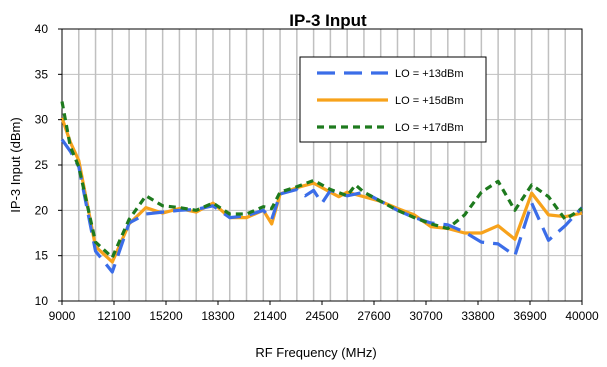 The height and width of the screenshot is (367, 607). I want to click on chart-title: IP-3 Input, so click(328, 20).